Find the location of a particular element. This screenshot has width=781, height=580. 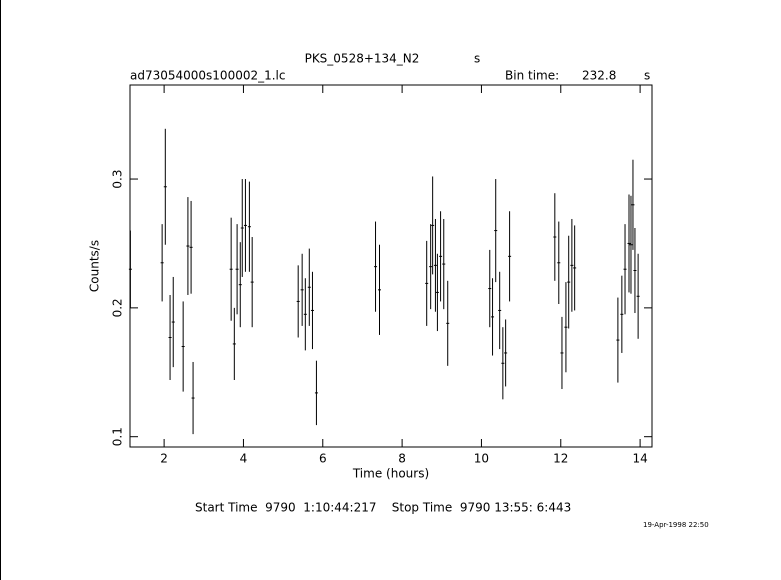

y-tick-label: 0.1 is located at coordinates (118, 436).